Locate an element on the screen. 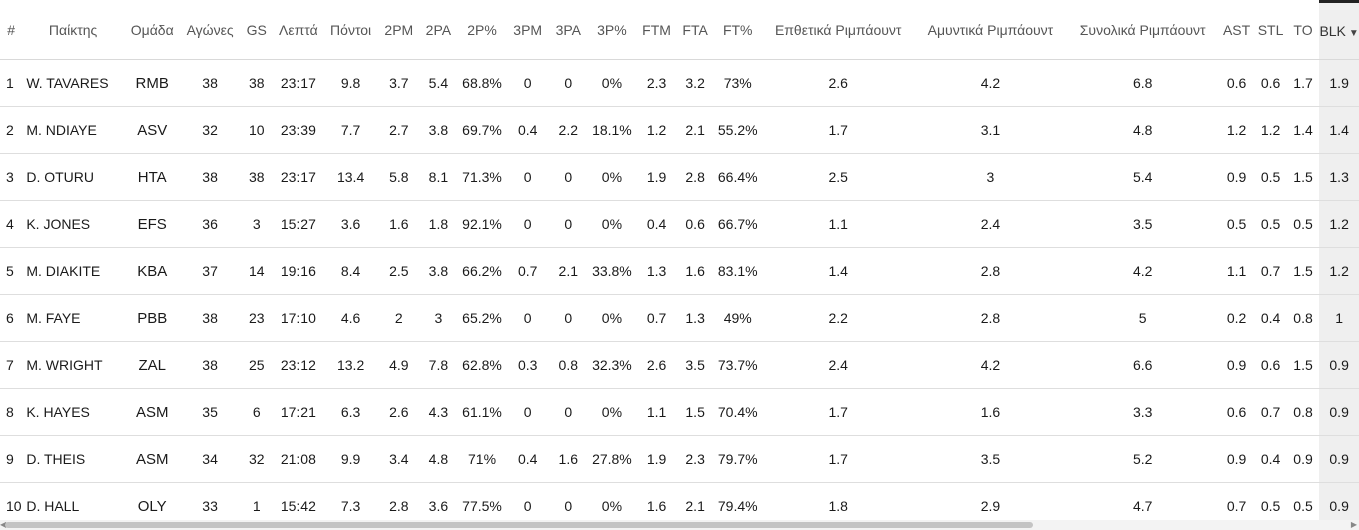 Image resolution: width=1359 pixels, height=530 pixels. column-header-label: Συνολικά Ριμπάουντ is located at coordinates (1142, 30).